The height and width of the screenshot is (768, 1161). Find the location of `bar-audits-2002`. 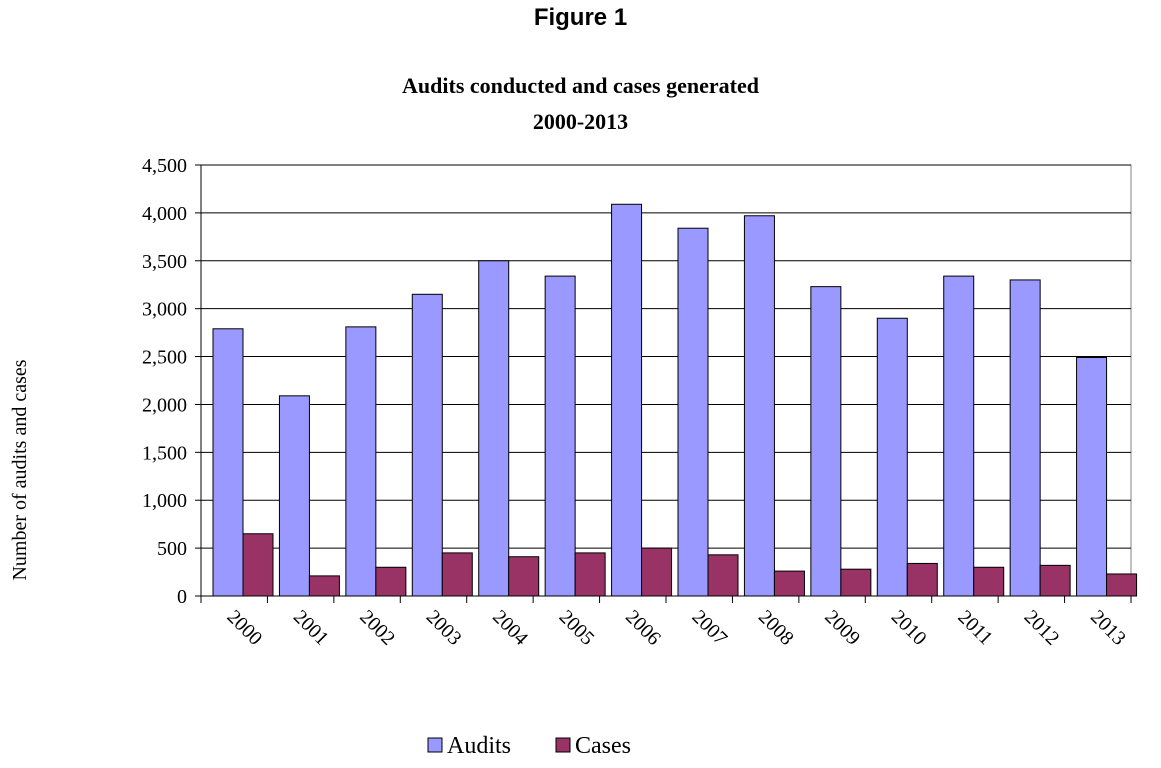

bar-audits-2002 is located at coordinates (361, 461).